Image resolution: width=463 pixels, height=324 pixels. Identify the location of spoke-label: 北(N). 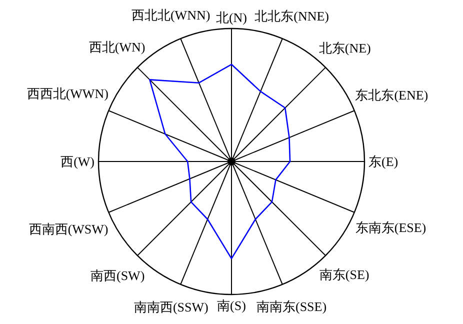
(232, 17).